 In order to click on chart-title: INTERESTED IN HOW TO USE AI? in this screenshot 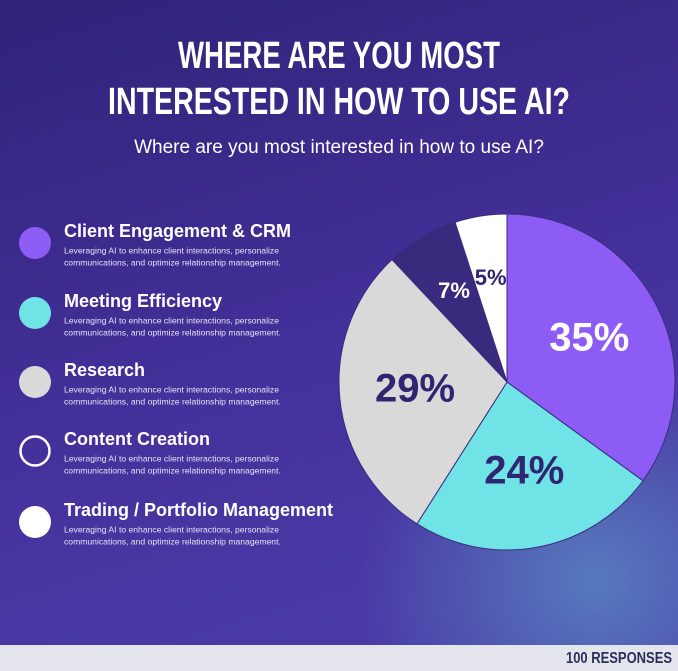, I will do `click(339, 102)`.